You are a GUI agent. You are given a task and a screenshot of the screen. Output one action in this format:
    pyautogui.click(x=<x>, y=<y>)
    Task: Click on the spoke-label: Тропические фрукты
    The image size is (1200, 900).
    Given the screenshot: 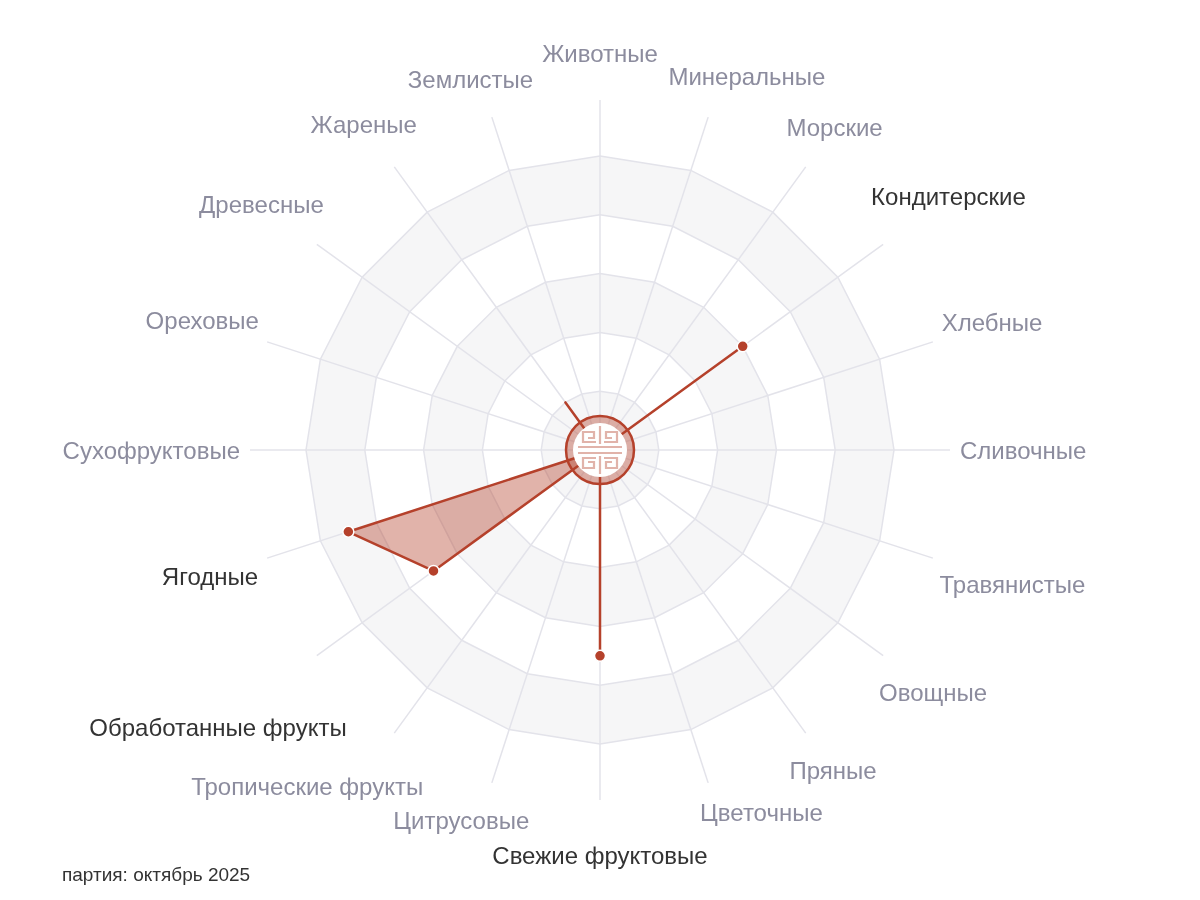 What is the action you would take?
    pyautogui.click(x=307, y=787)
    